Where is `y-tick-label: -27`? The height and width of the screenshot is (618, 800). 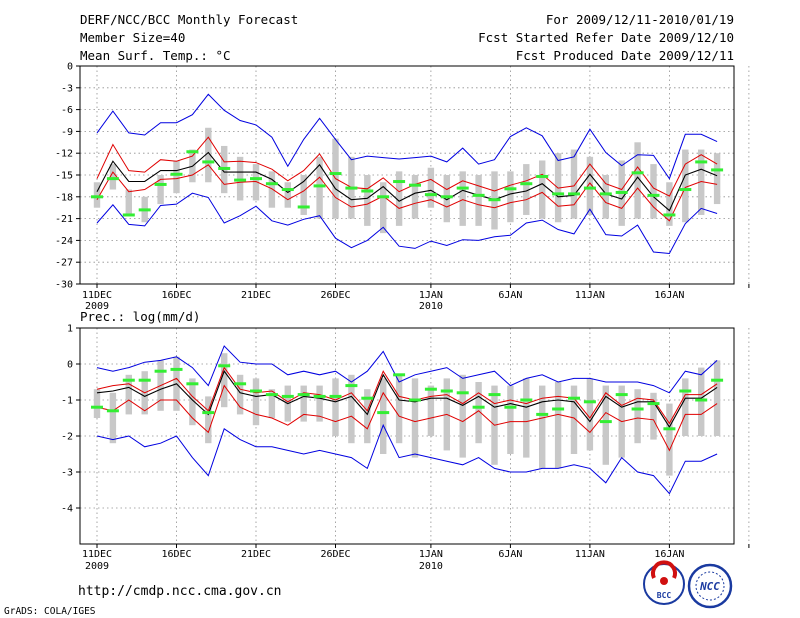 y-tick-label: -27 is located at coordinates (64, 263).